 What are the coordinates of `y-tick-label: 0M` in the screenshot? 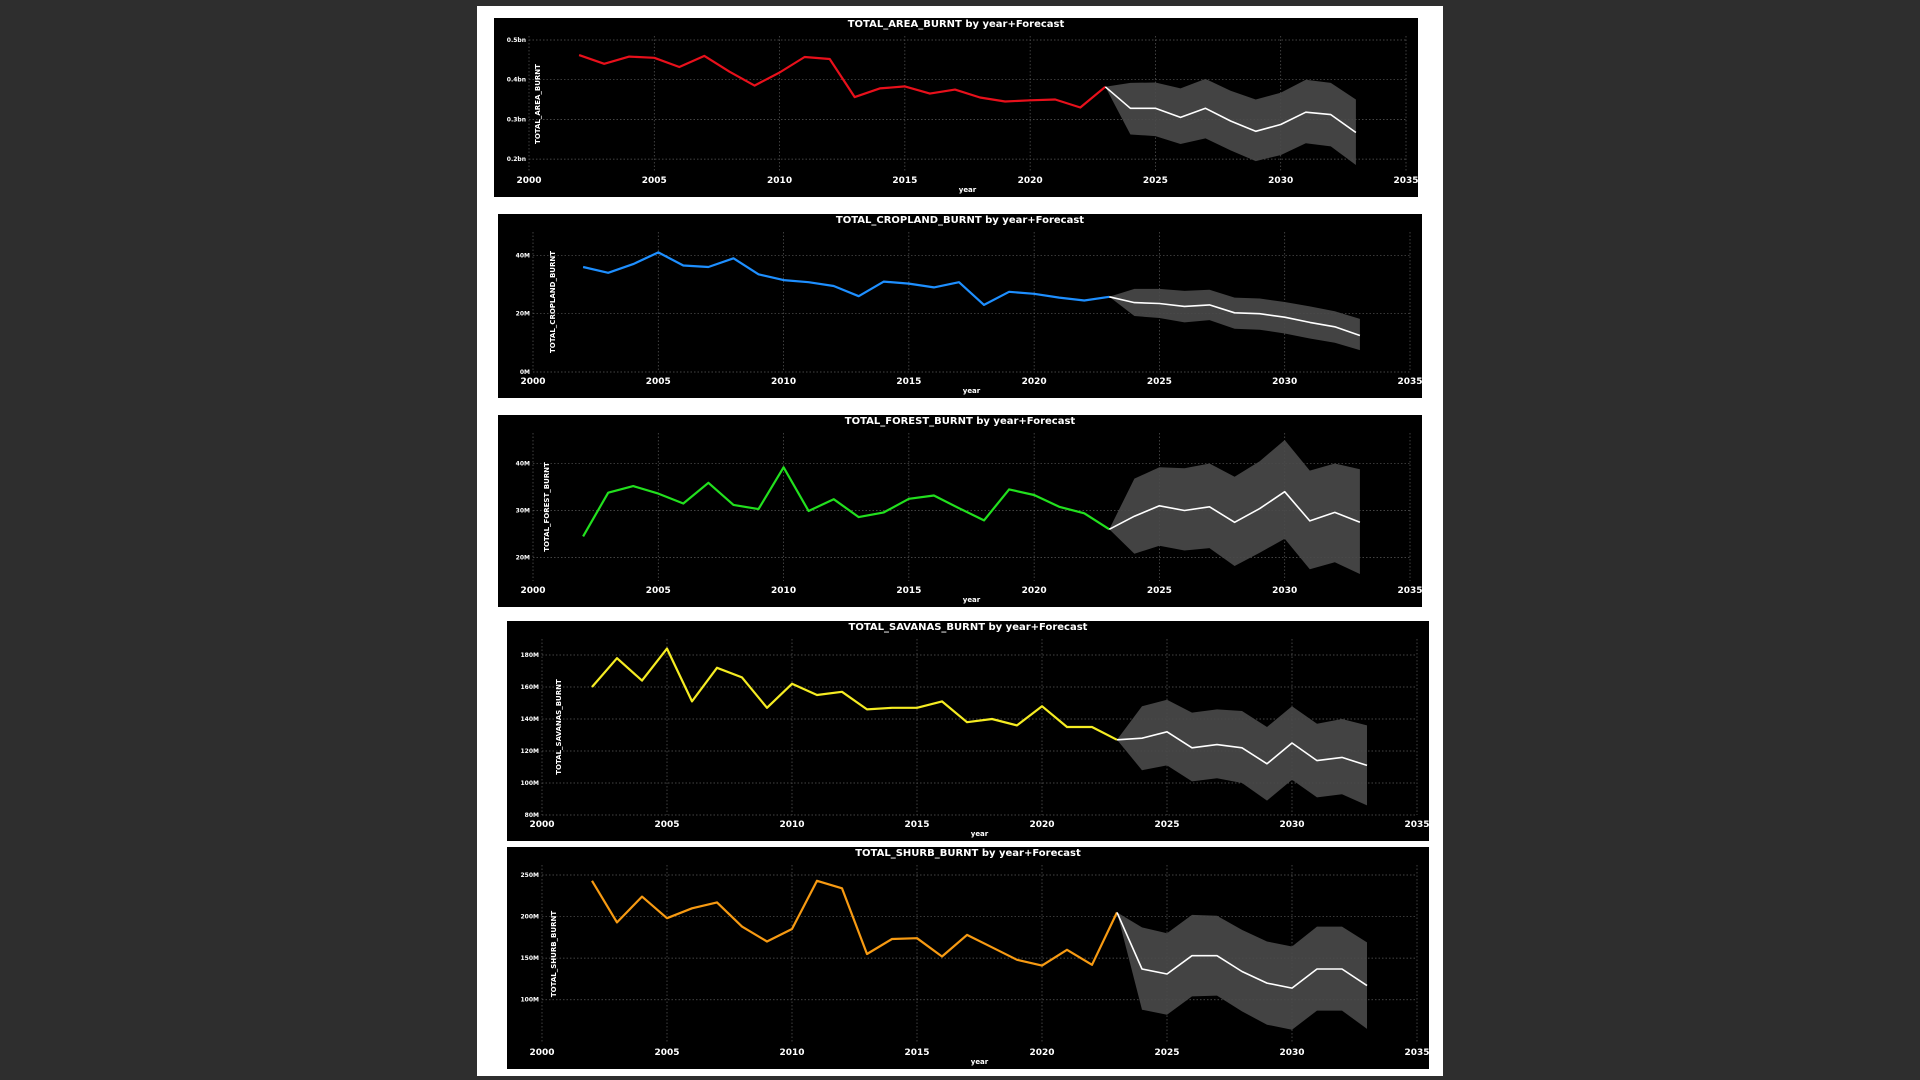 It's located at (525, 372).